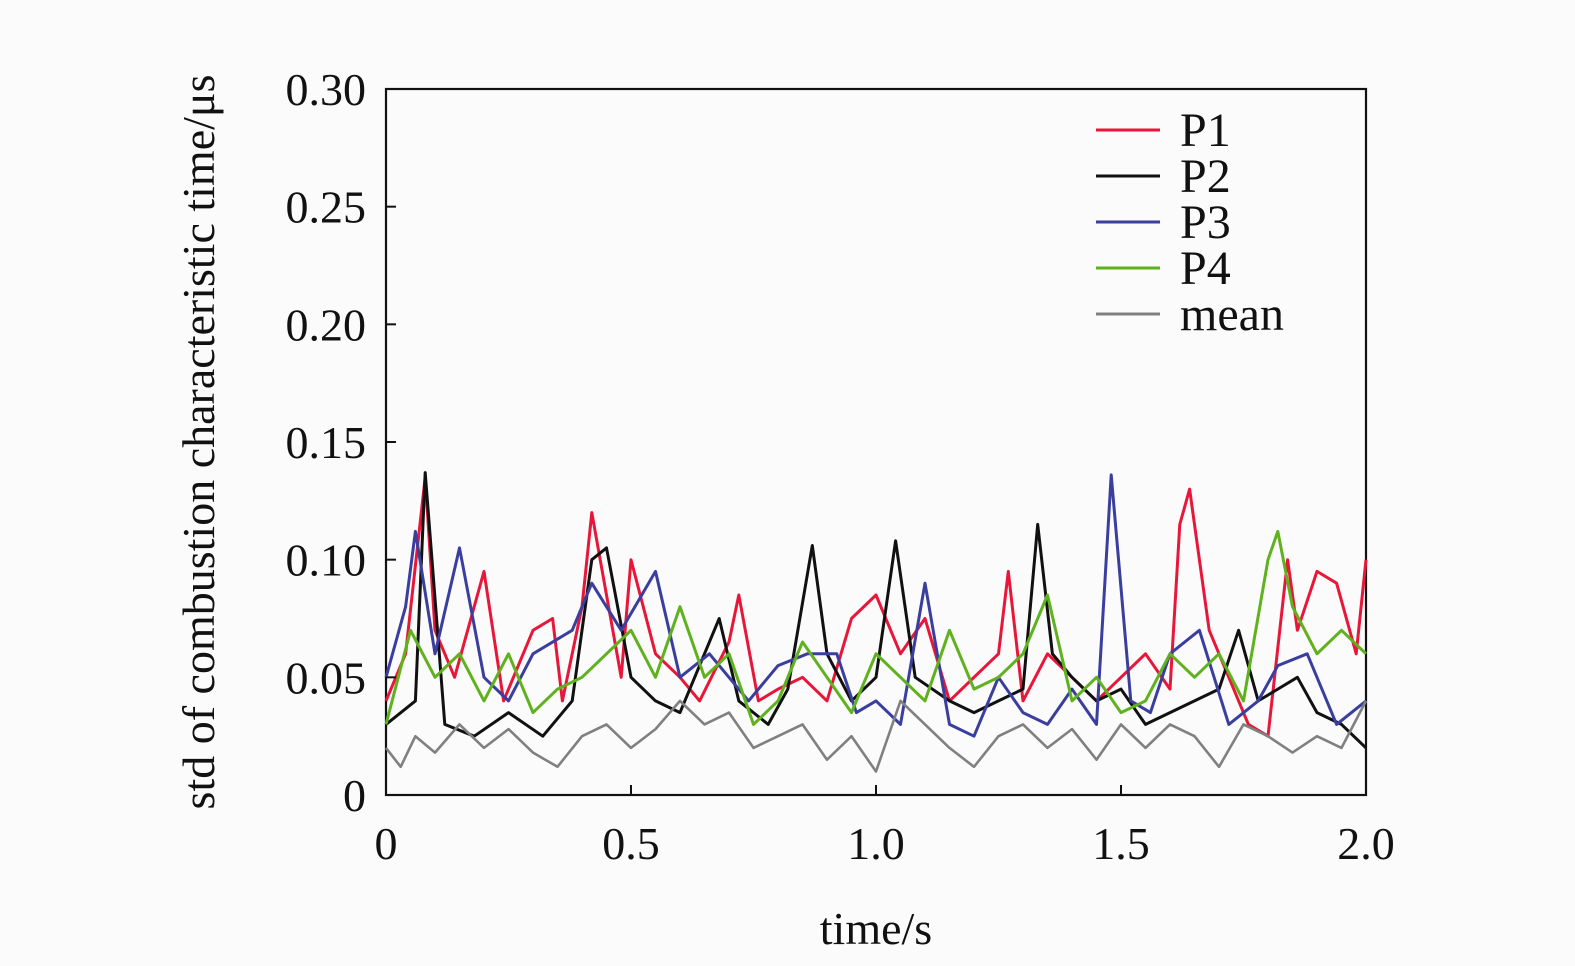  Describe the element at coordinates (631, 843) in the screenshot. I see `x-tick-label: 0.5` at that location.